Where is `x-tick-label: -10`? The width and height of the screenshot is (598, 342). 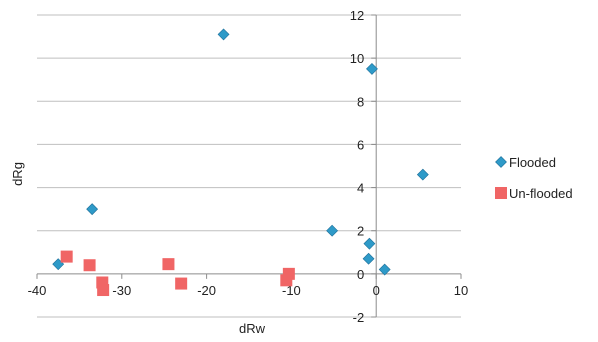 x-tick-label: -10 is located at coordinates (291, 290).